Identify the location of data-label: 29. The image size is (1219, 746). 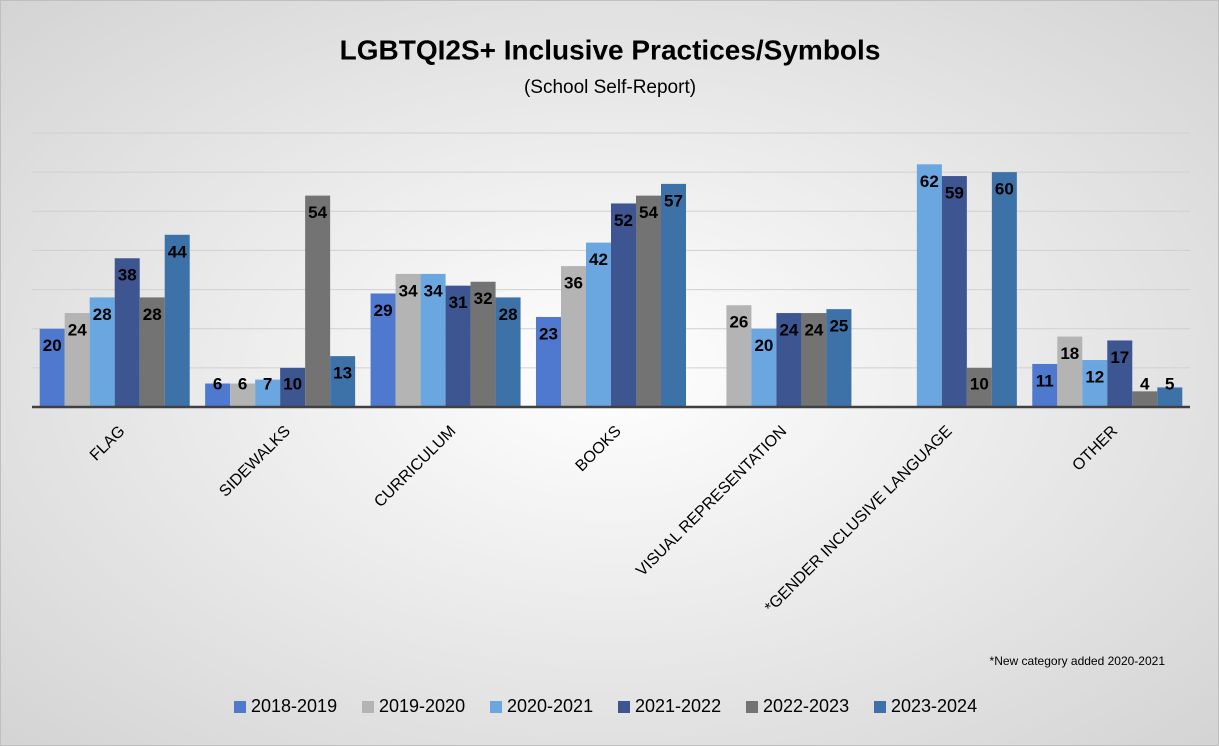
(383, 310).